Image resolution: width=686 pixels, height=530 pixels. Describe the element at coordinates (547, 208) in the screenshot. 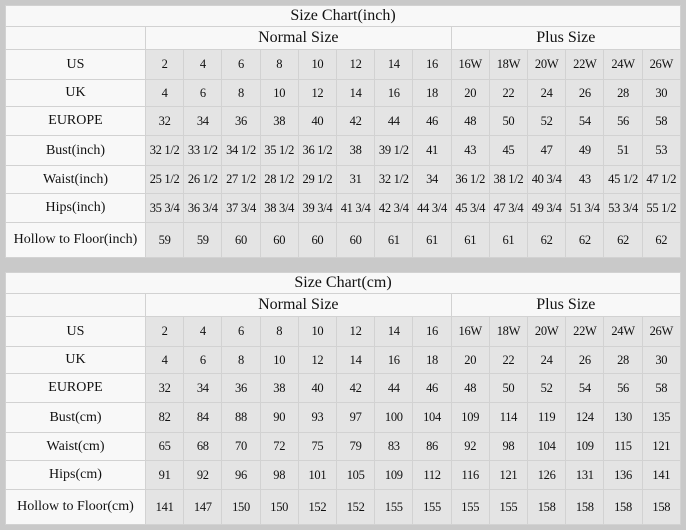

I see `size-value-cell: 49 3/4` at that location.